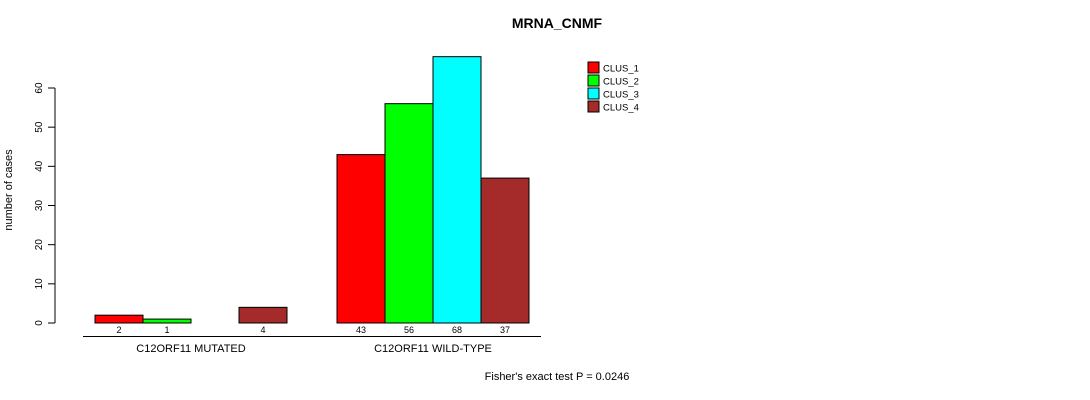 This screenshot has width=1090, height=400. Describe the element at coordinates (505, 330) in the screenshot. I see `bar-count-label: 37` at that location.